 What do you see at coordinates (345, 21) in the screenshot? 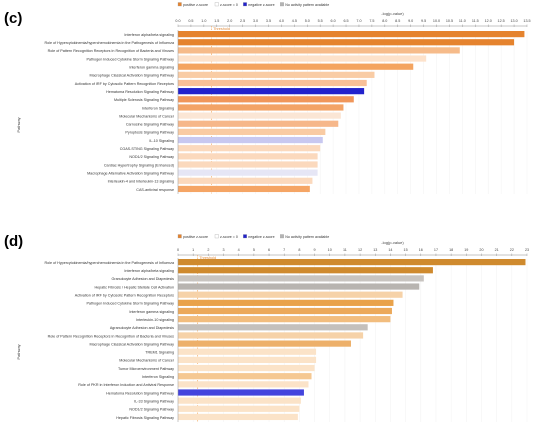
I see `x-tick-label: 6.5` at bounding box center [345, 21].